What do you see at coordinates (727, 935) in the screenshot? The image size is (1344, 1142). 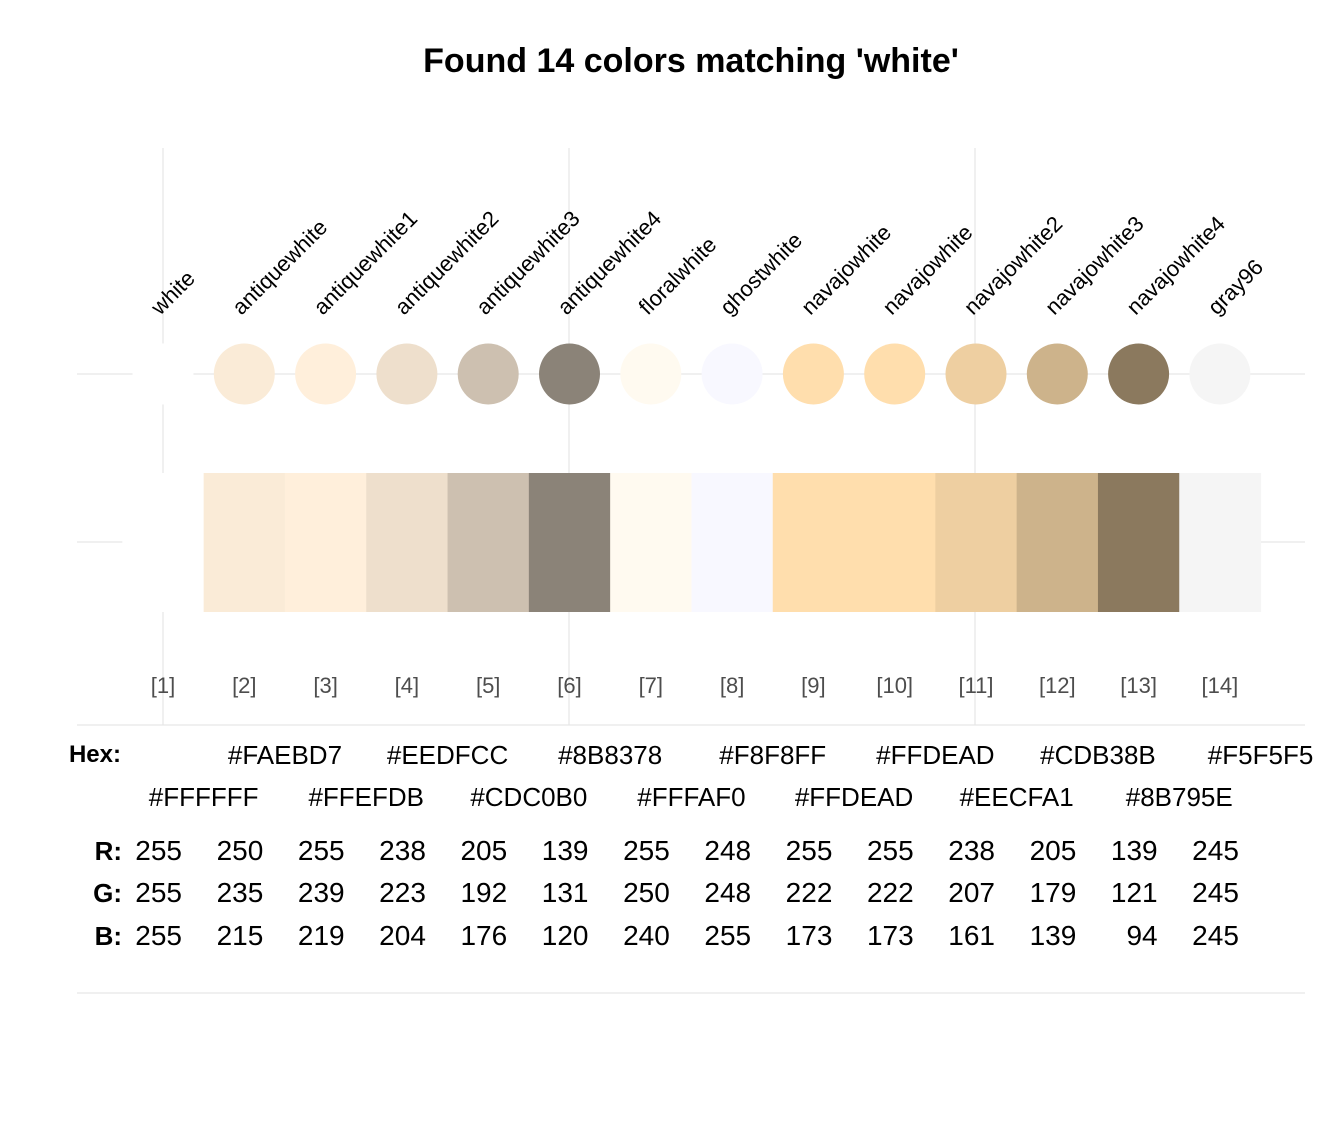 I see `value-b-8: 255` at bounding box center [727, 935].